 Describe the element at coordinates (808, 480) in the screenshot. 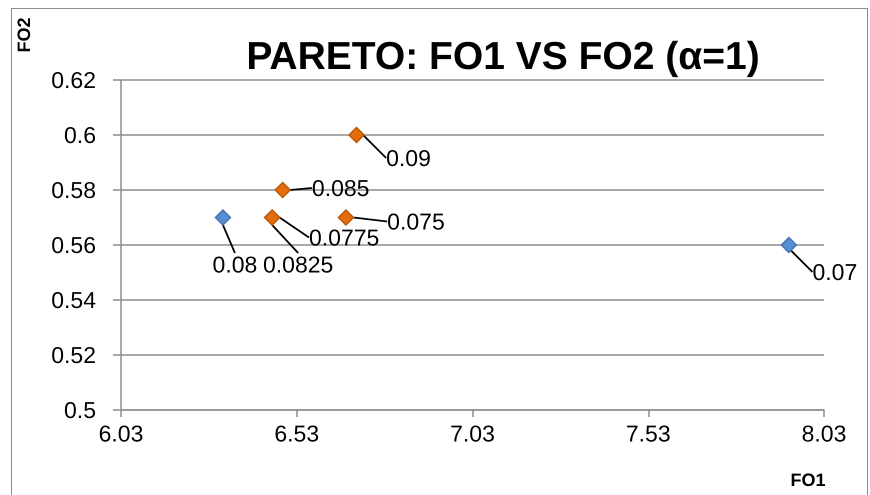

I see `x-axis-title: FO1` at that location.